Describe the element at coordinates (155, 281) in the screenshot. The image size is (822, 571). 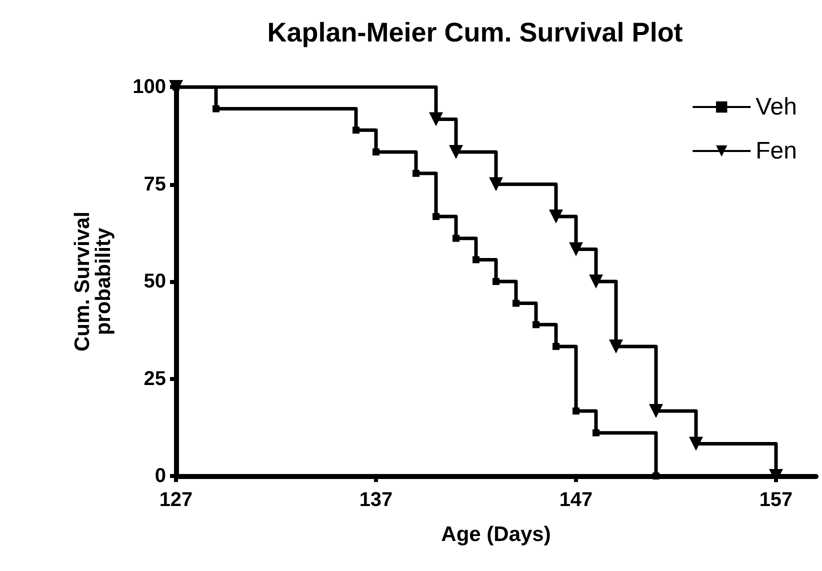
I see `y-tick-label: 50` at that location.